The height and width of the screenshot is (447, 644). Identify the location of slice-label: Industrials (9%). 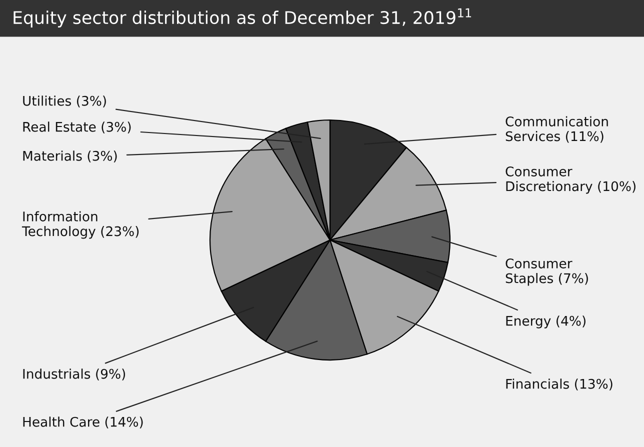
(74, 374).